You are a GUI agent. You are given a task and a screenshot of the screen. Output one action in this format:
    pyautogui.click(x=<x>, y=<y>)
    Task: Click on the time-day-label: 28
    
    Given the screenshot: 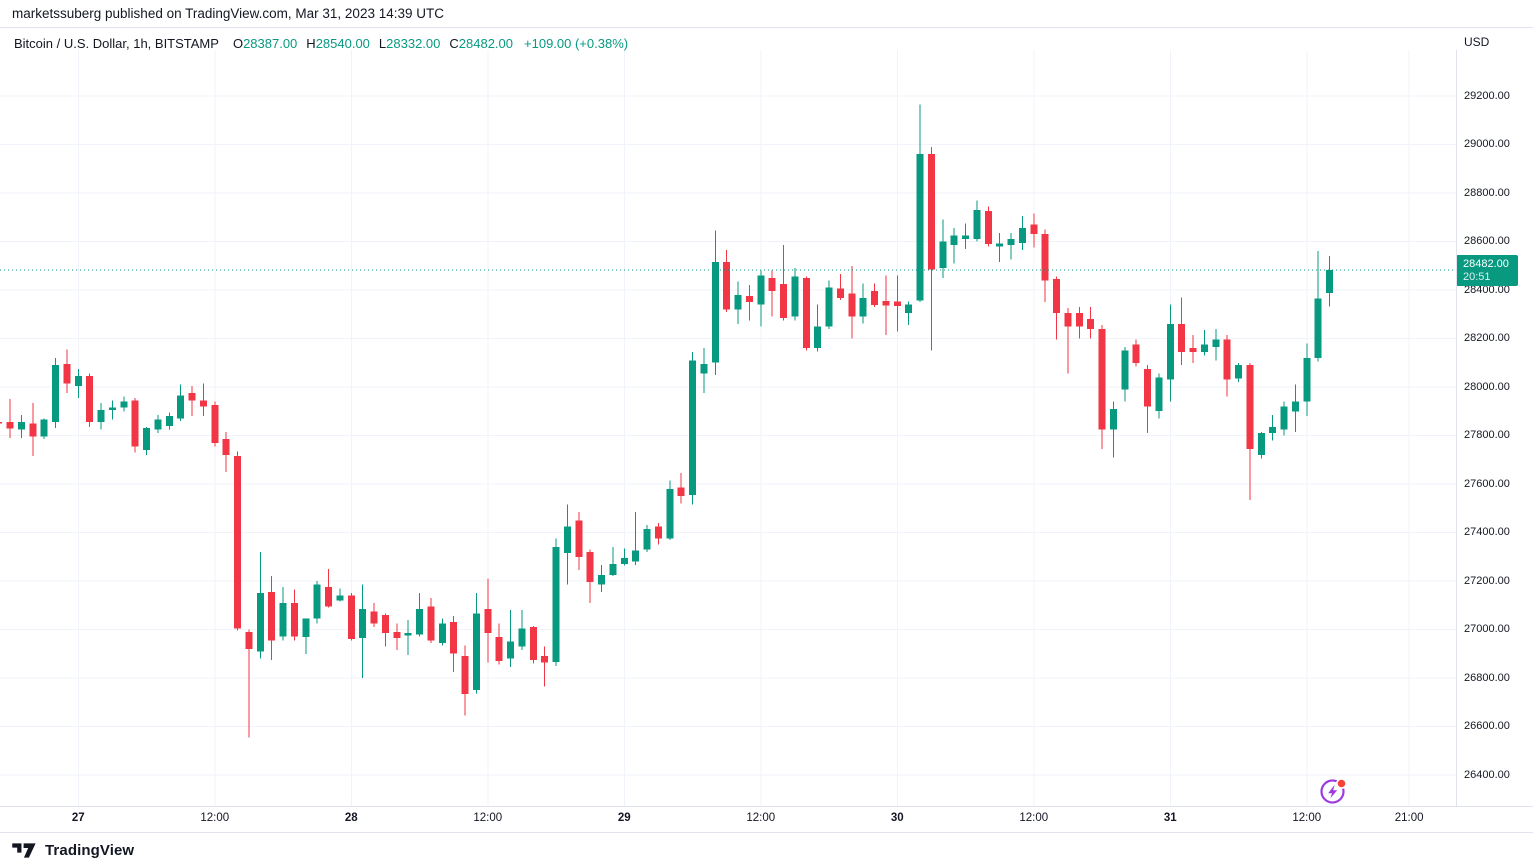 What is the action you would take?
    pyautogui.click(x=351, y=818)
    